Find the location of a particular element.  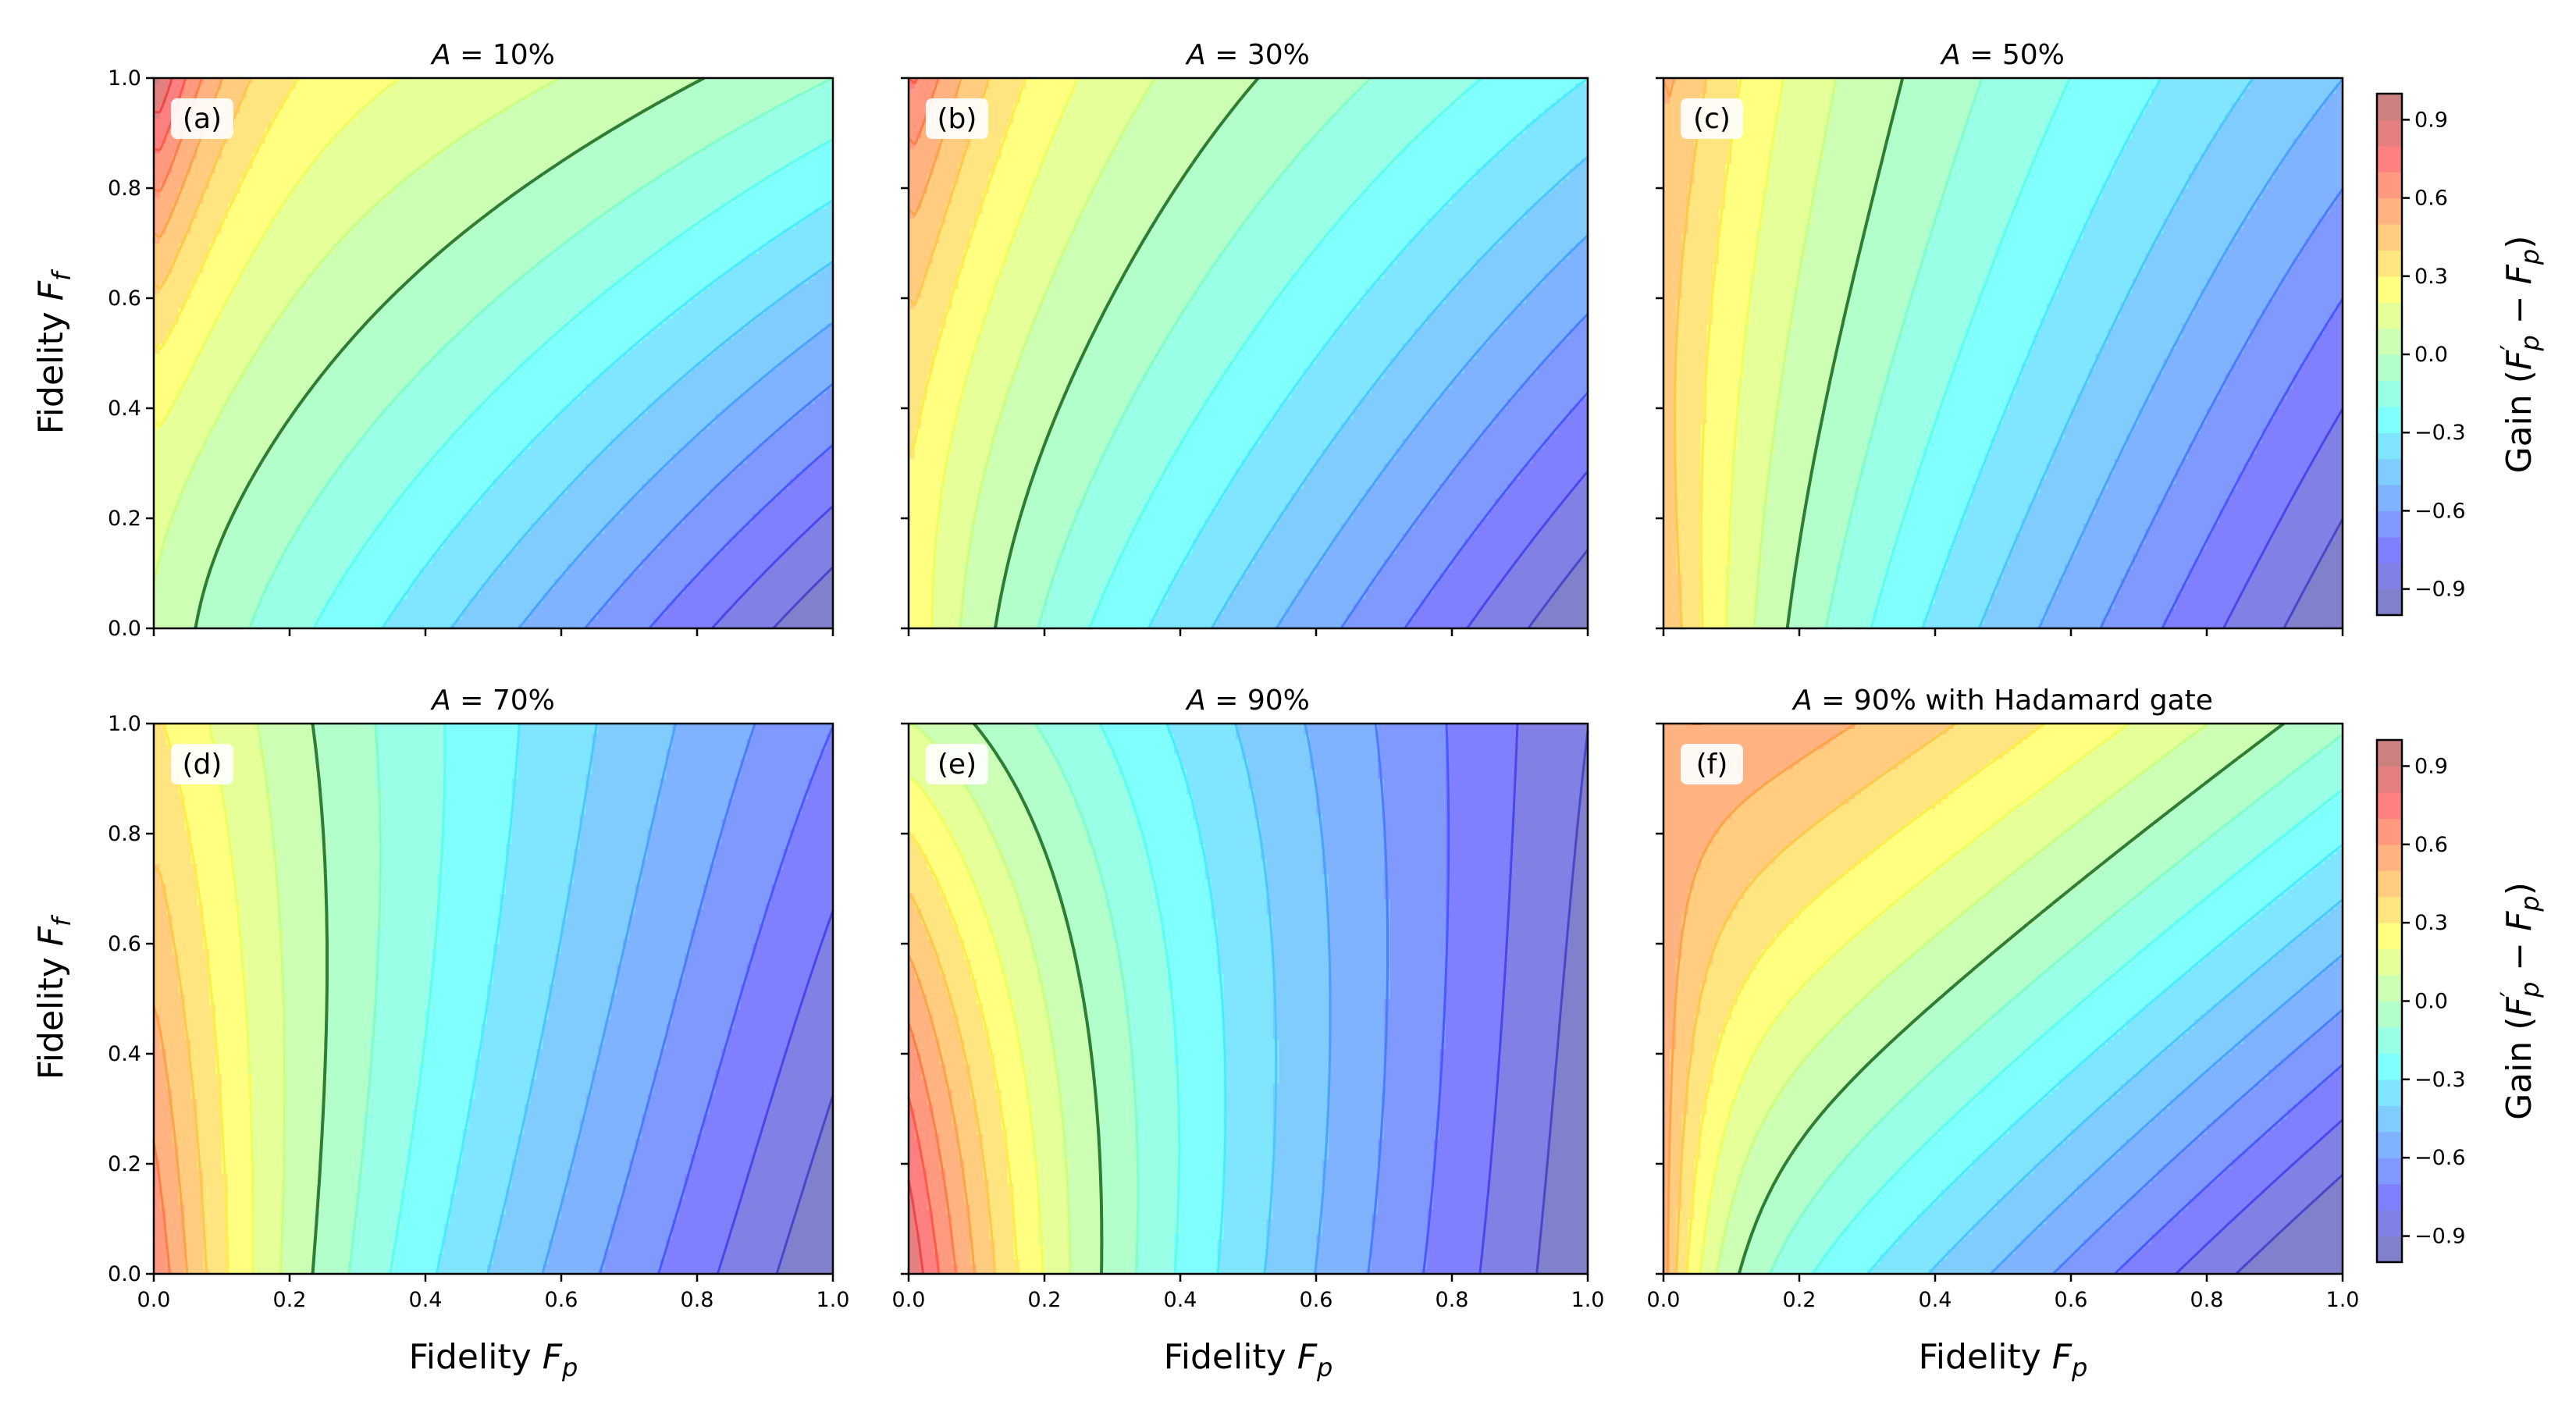

panel-title: A = 50% is located at coordinates (2002, 55).